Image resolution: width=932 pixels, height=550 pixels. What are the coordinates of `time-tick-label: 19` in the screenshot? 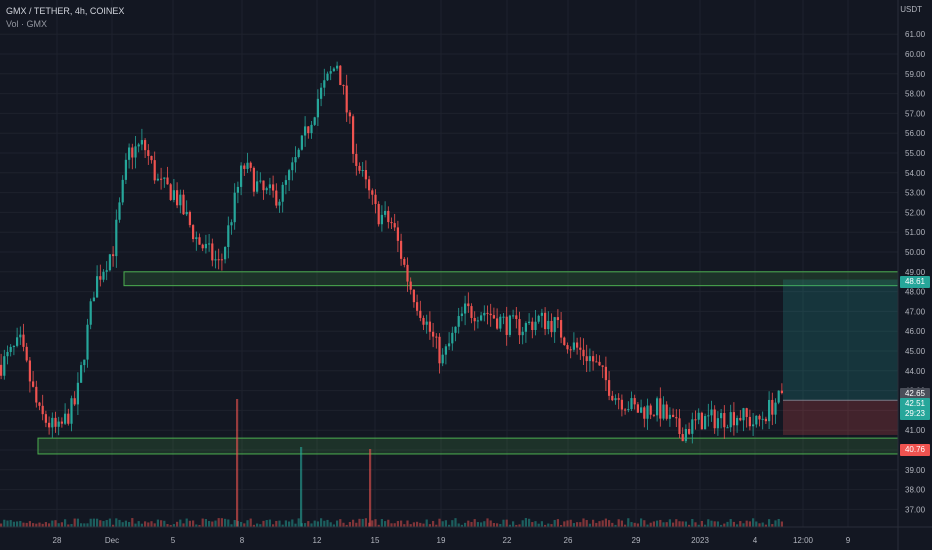 It's located at (441, 540).